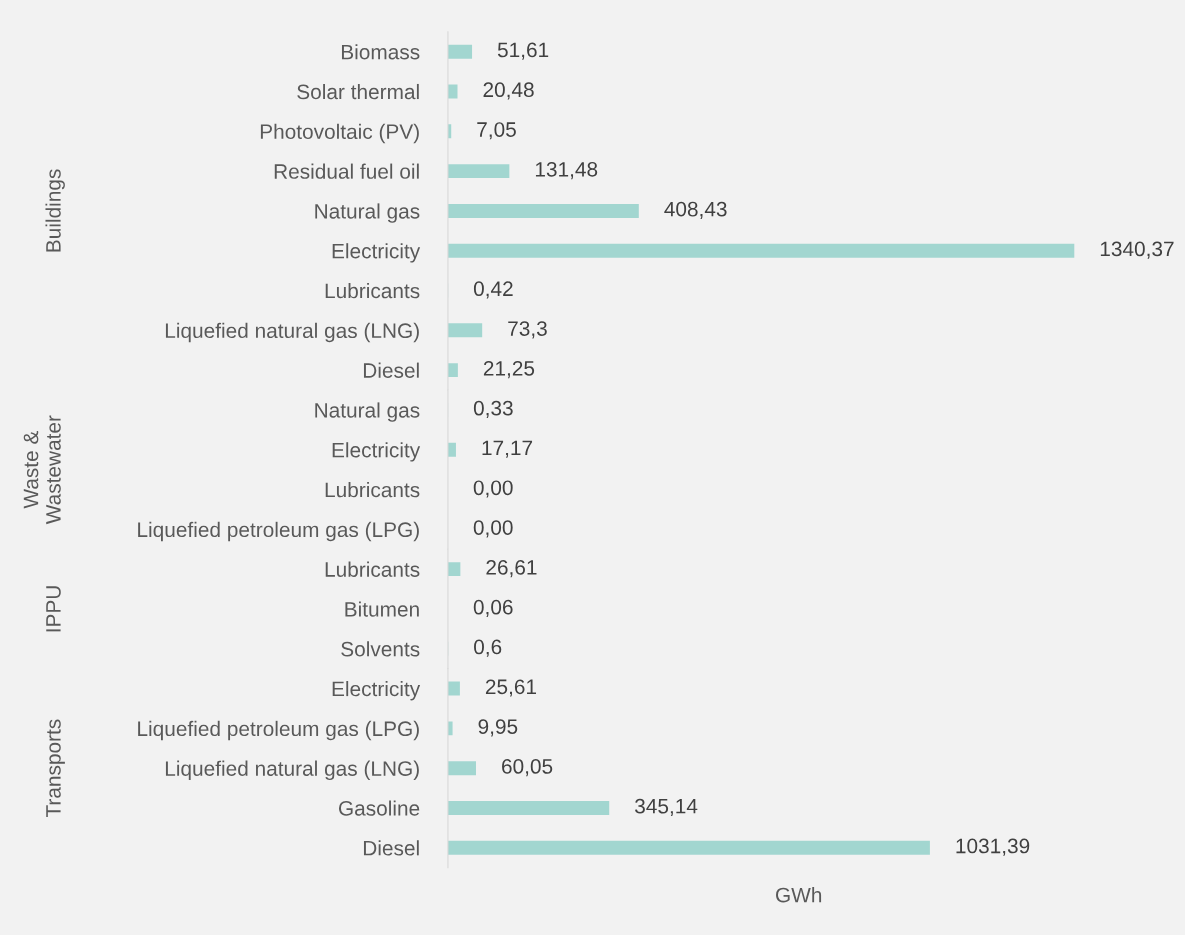 Image resolution: width=1185 pixels, height=935 pixels. What do you see at coordinates (346, 171) in the screenshot?
I see `y-tick-label: Residual fuel oil` at bounding box center [346, 171].